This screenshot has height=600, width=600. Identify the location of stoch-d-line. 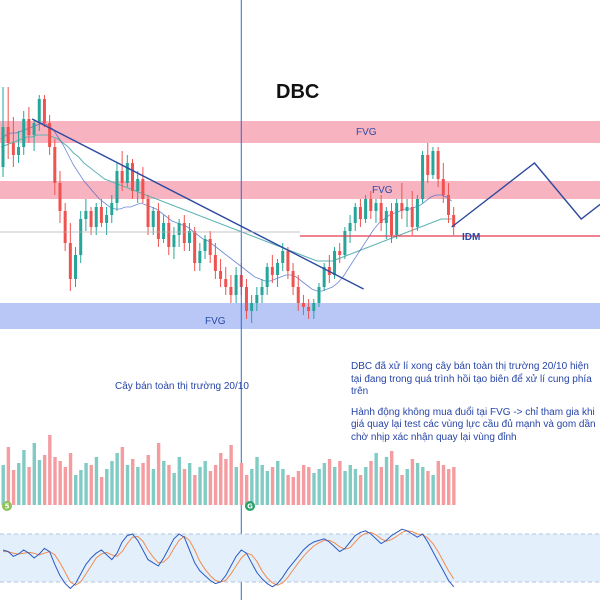
(229, 558).